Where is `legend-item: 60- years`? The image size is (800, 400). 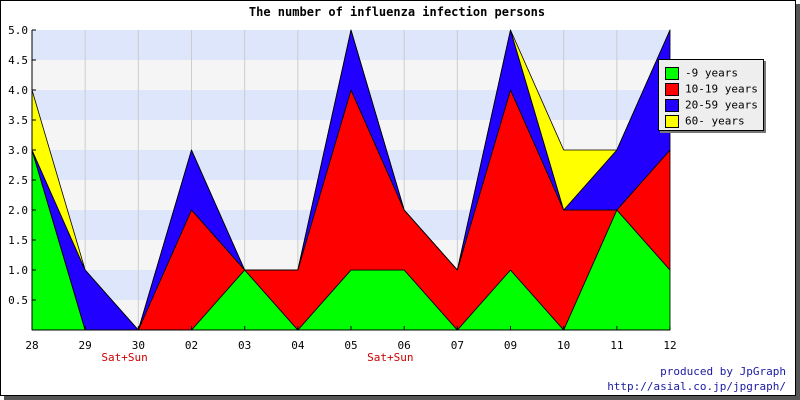 legend-item: 60- years is located at coordinates (705, 121).